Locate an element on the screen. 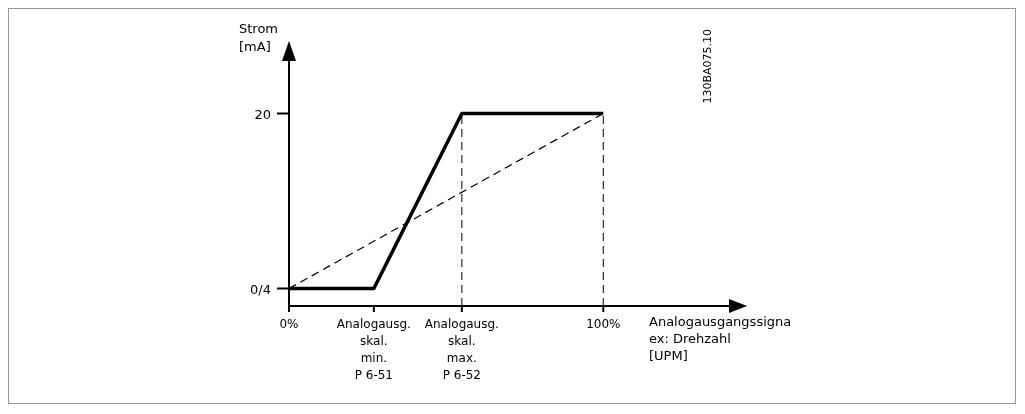  y-tick-label: 0/4 is located at coordinates (260, 289).